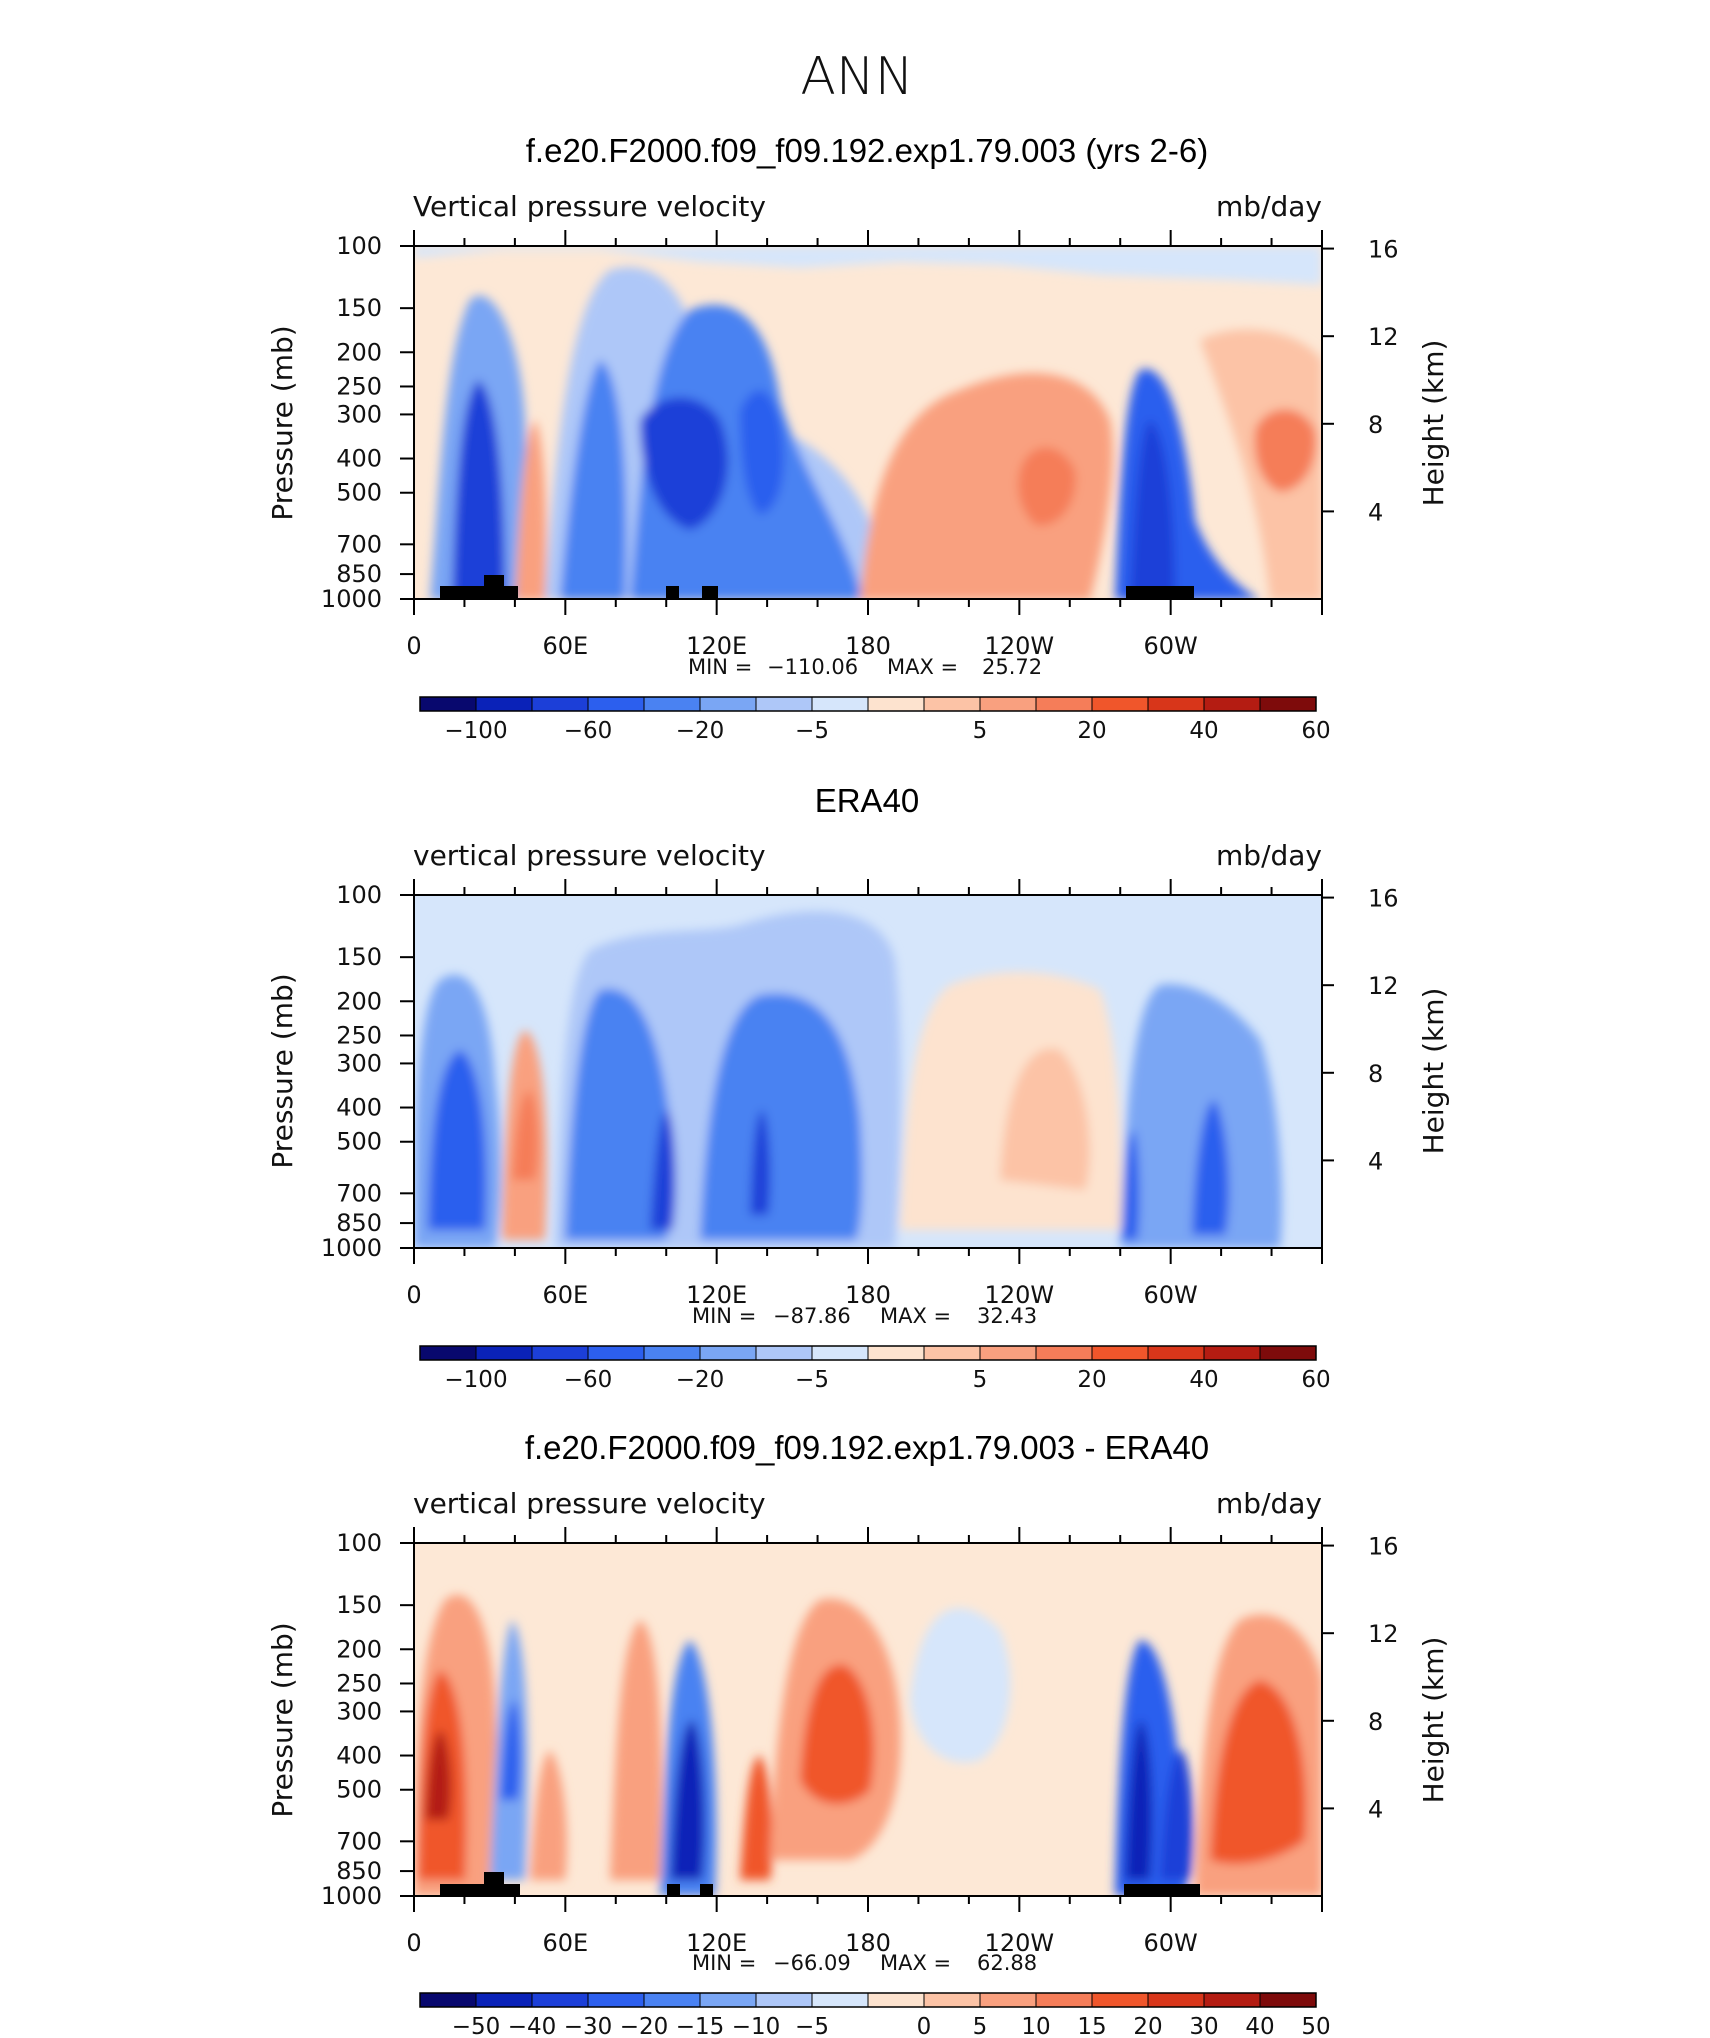  Describe the element at coordinates (1091, 2026) in the screenshot. I see `colorbar-label: 15` at that location.